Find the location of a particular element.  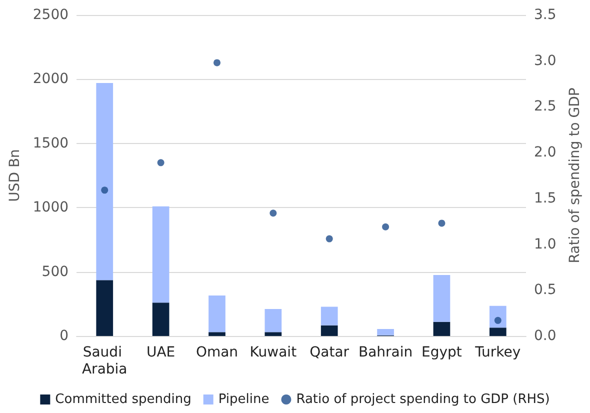

y-tick-label: 2500 is located at coordinates (50, 15).